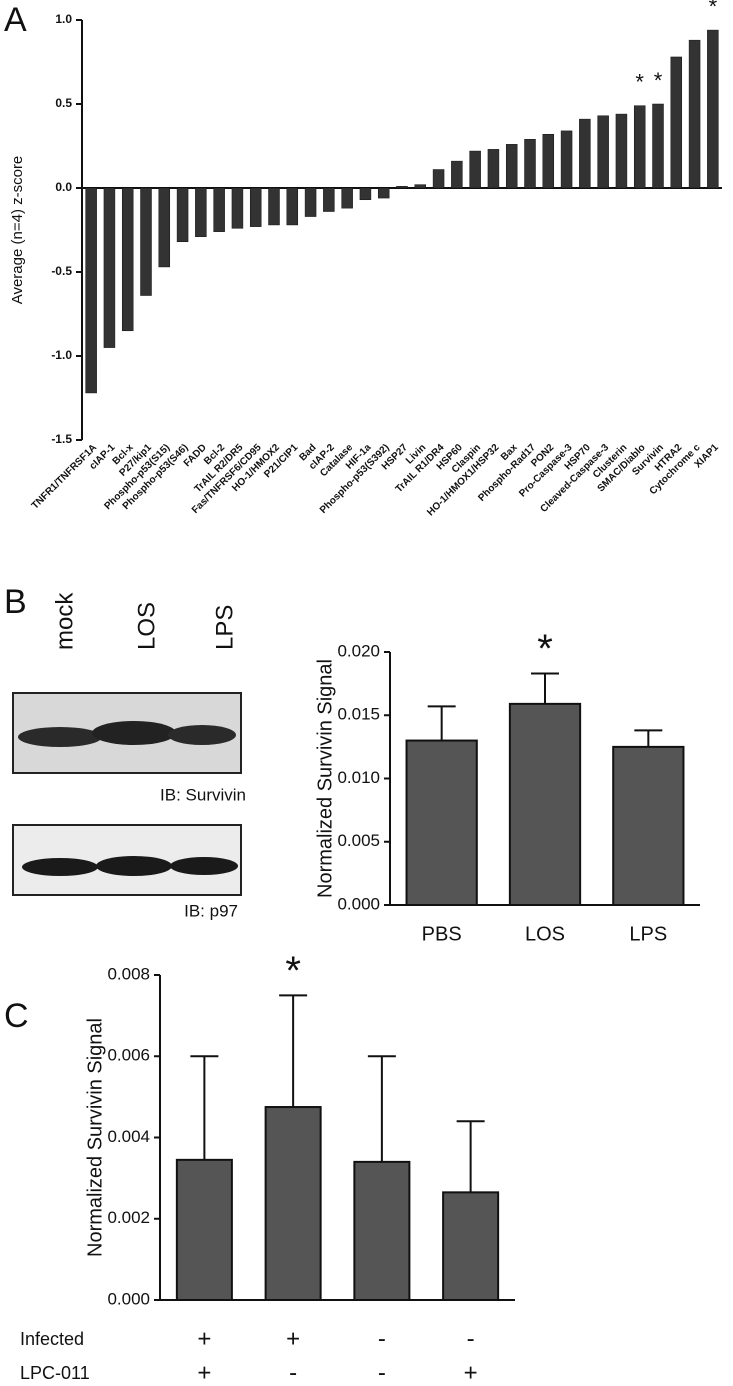 The image size is (733, 1386). Describe the element at coordinates (61, 439) in the screenshot. I see `y-tick-label: -1.5` at that location.